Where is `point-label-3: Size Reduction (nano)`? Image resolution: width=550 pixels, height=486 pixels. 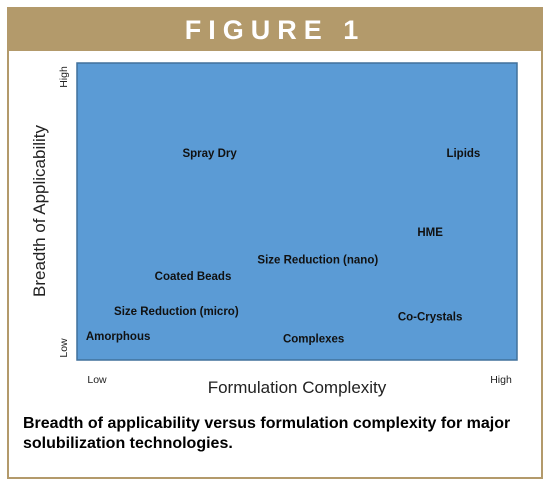
point-label-3: Size Reduction (nano) is located at coordinates (317, 260).